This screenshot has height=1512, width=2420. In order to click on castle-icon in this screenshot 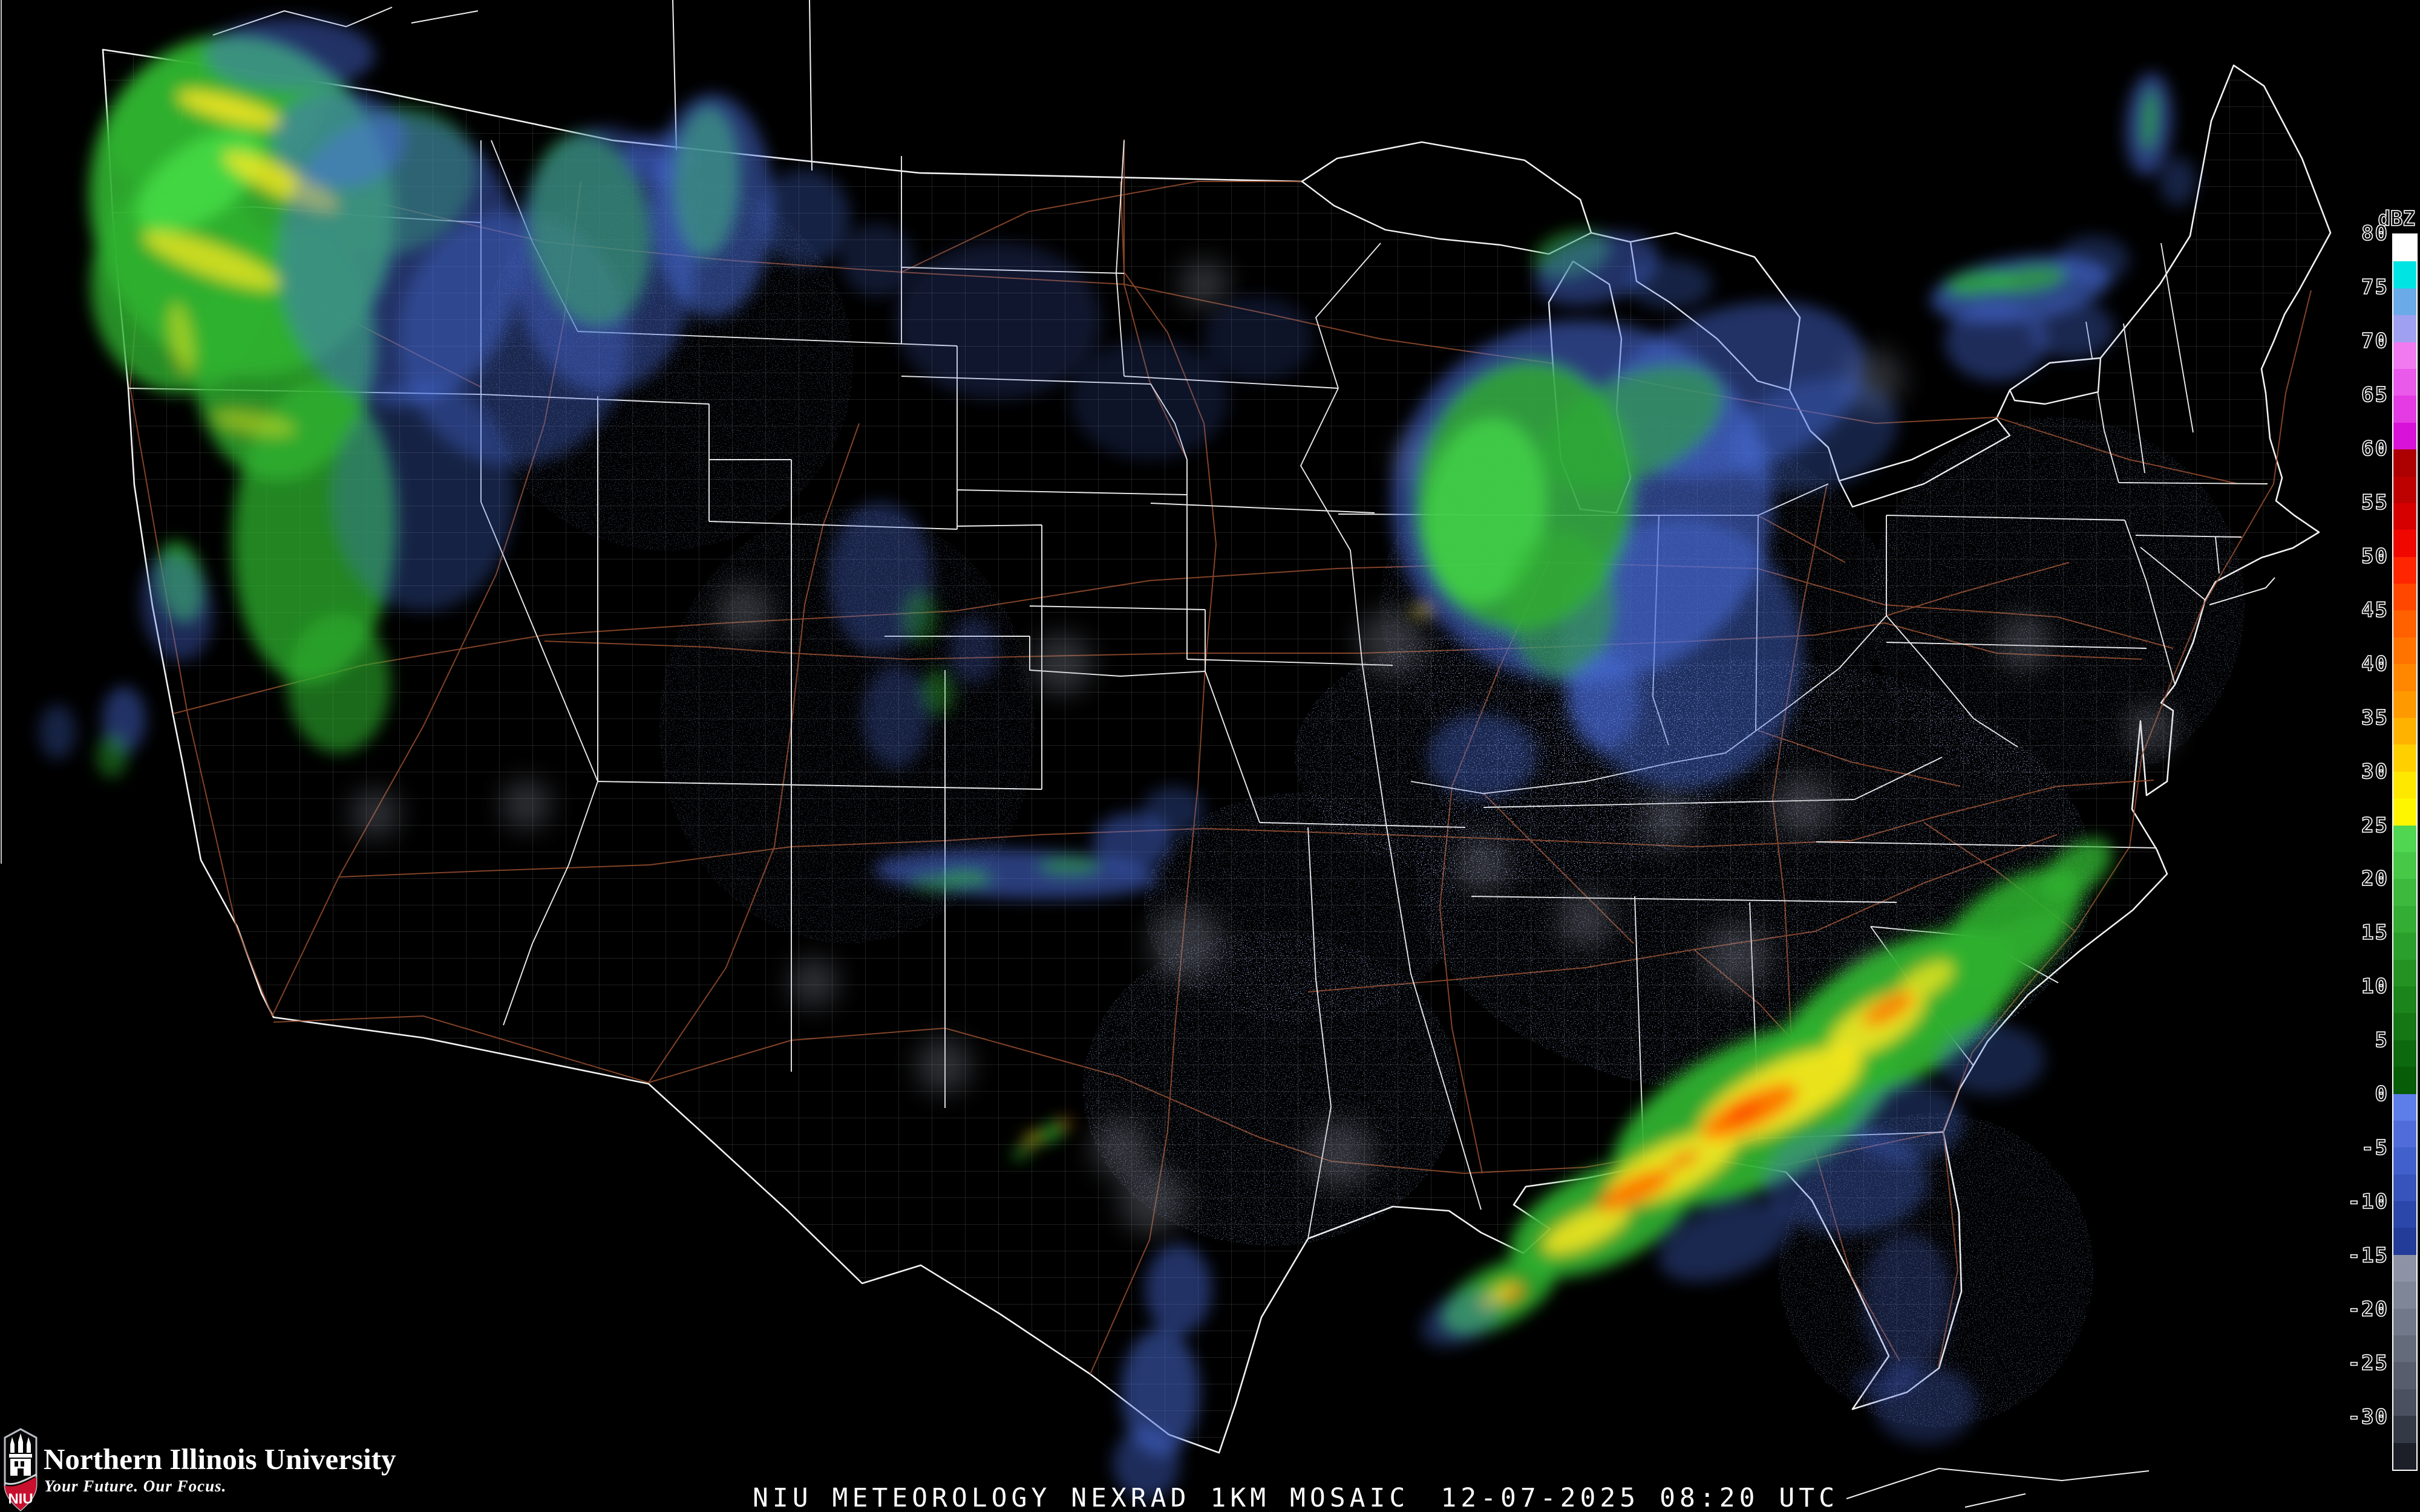, I will do `click(20, 1454)`.